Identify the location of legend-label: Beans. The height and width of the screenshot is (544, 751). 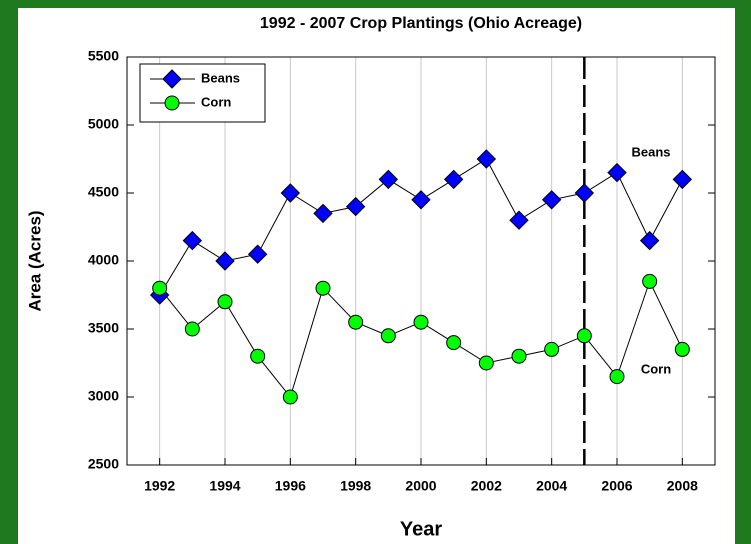
(220, 77).